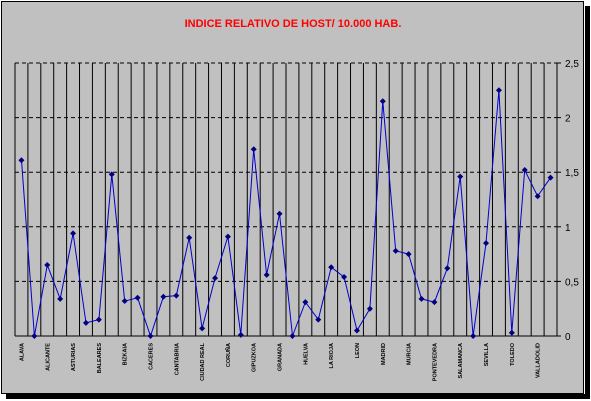  What do you see at coordinates (298, 396) in the screenshot?
I see `frame-shadow-bottom` at bounding box center [298, 396].